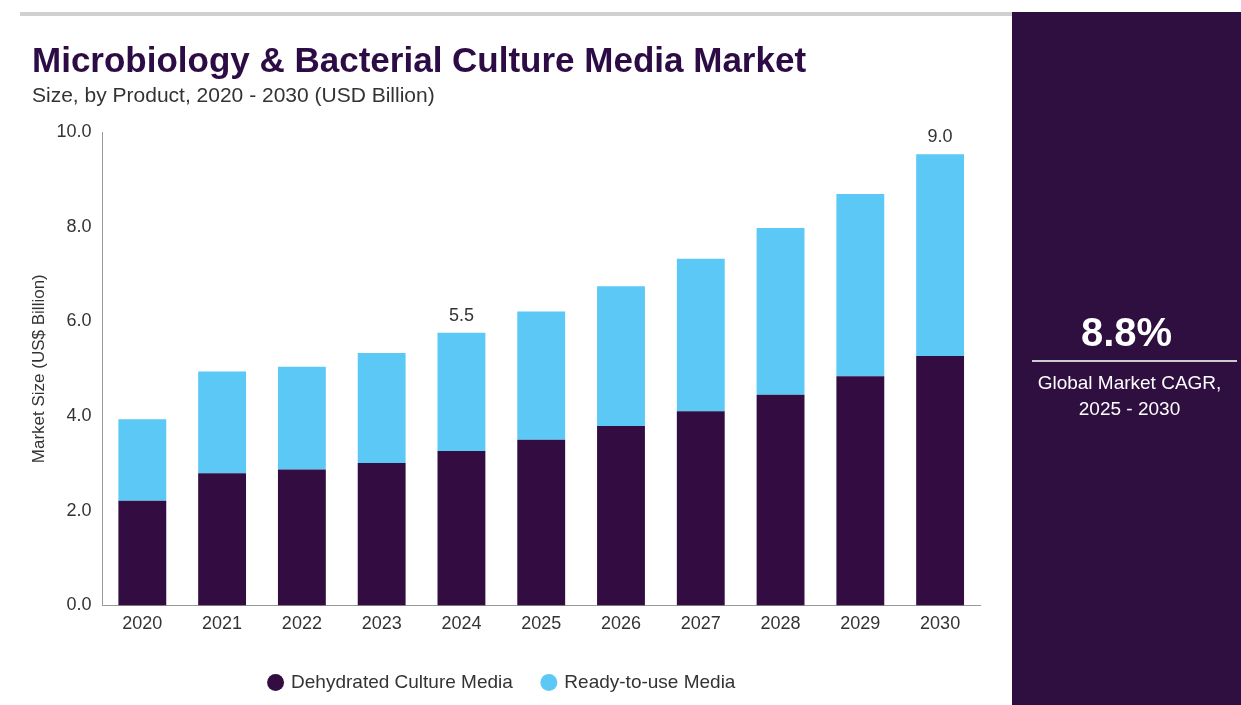 This screenshot has width=1241, height=705. Describe the element at coordinates (79, 225) in the screenshot. I see `y-tick-label: 8.0` at that location.